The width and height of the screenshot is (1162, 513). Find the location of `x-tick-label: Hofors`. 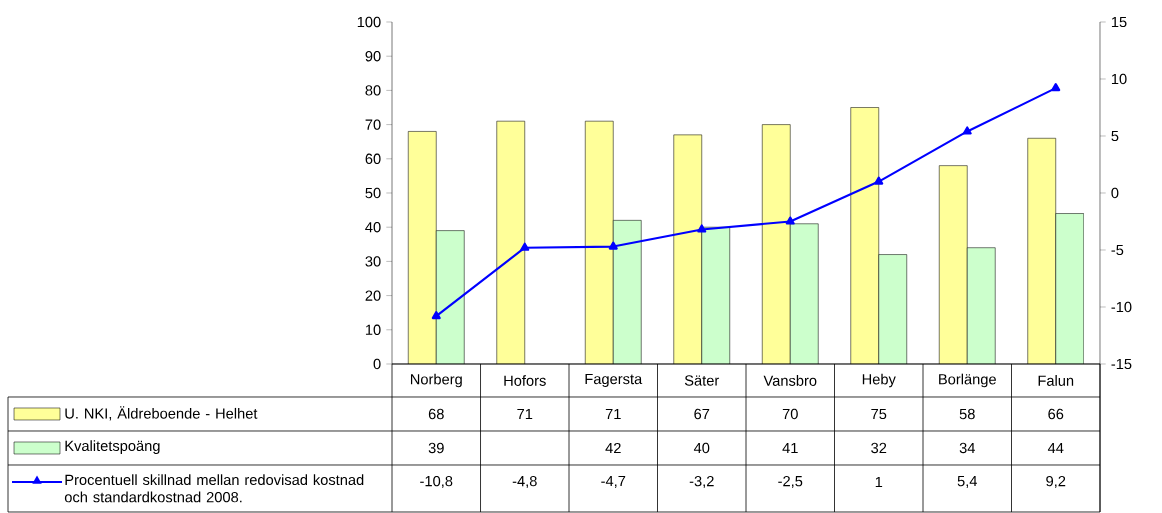

x-tick-label: Hofors is located at coordinates (525, 380).